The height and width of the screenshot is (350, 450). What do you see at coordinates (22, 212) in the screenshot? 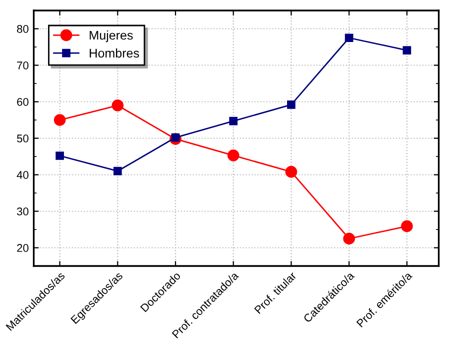
I see `y-tick-label: 30` at bounding box center [22, 212].